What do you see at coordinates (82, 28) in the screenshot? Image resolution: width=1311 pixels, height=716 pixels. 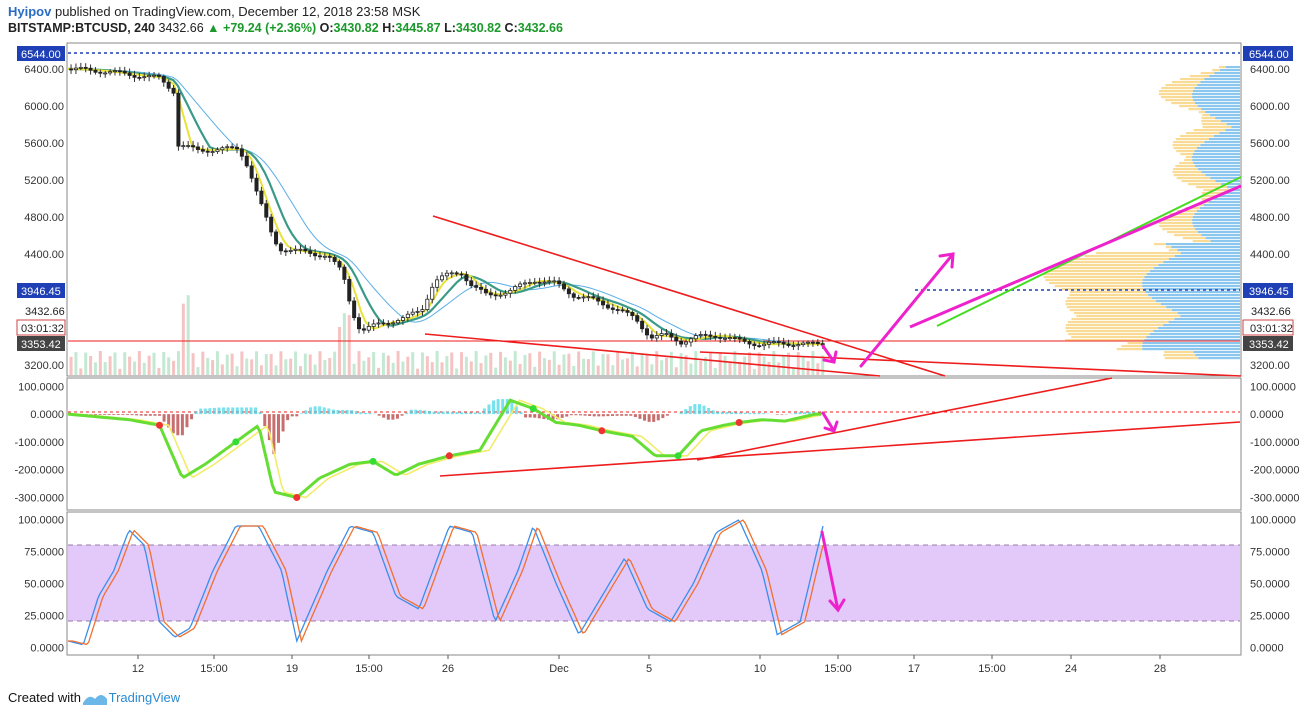 I see `symbol-name: BITSTAMP:BTCUSD, 240` at bounding box center [82, 28].